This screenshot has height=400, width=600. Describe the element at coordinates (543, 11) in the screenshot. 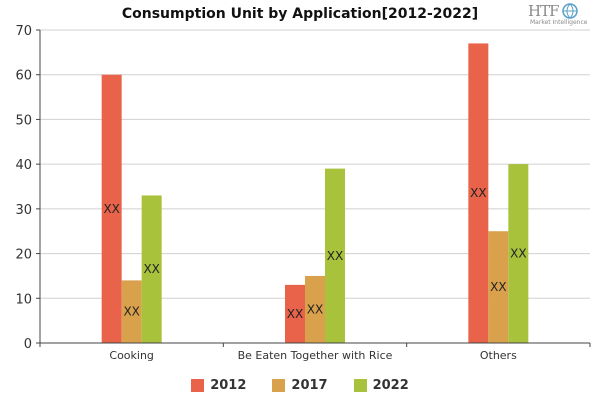

I see `logo-brand: HTF` at that location.